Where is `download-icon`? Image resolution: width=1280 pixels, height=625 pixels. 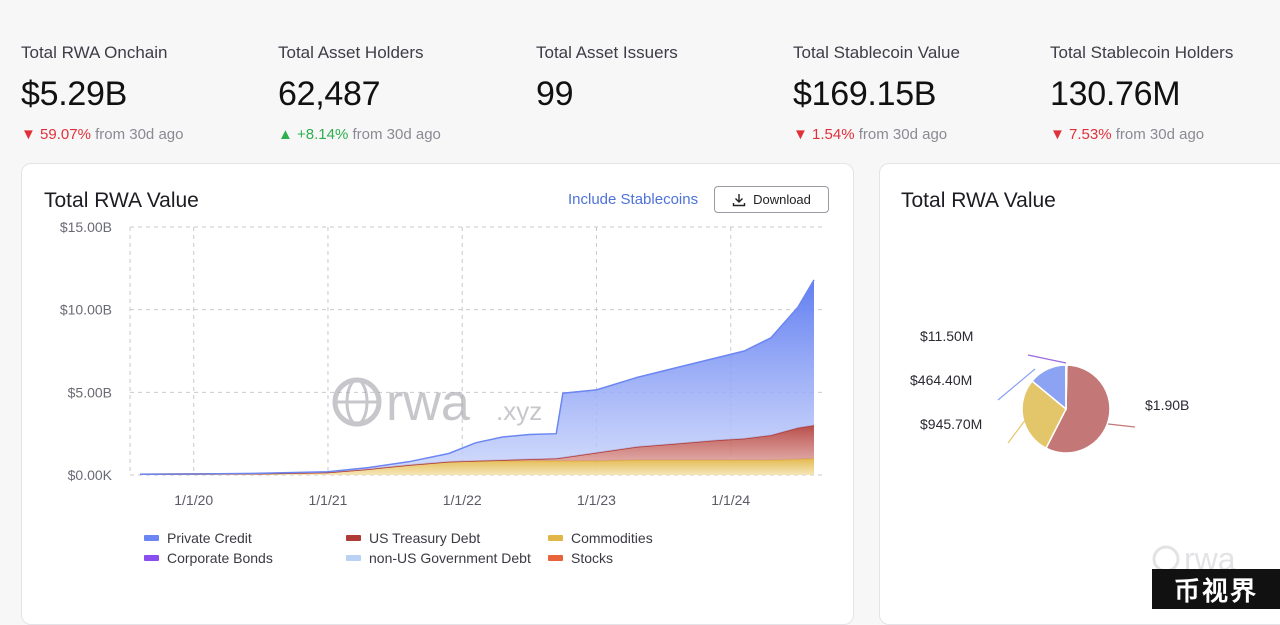
download-icon is located at coordinates (739, 199).